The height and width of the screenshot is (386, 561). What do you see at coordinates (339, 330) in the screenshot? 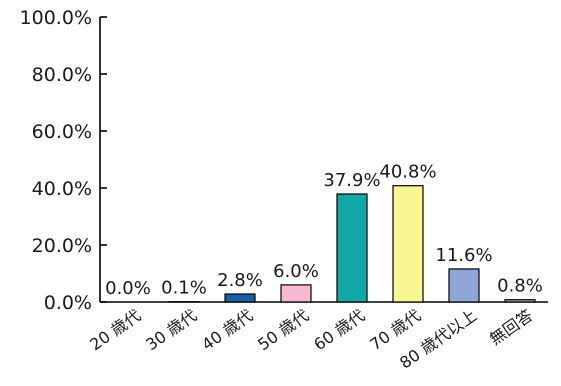
I see `x-tick-label: 60 歳代` at bounding box center [339, 330].